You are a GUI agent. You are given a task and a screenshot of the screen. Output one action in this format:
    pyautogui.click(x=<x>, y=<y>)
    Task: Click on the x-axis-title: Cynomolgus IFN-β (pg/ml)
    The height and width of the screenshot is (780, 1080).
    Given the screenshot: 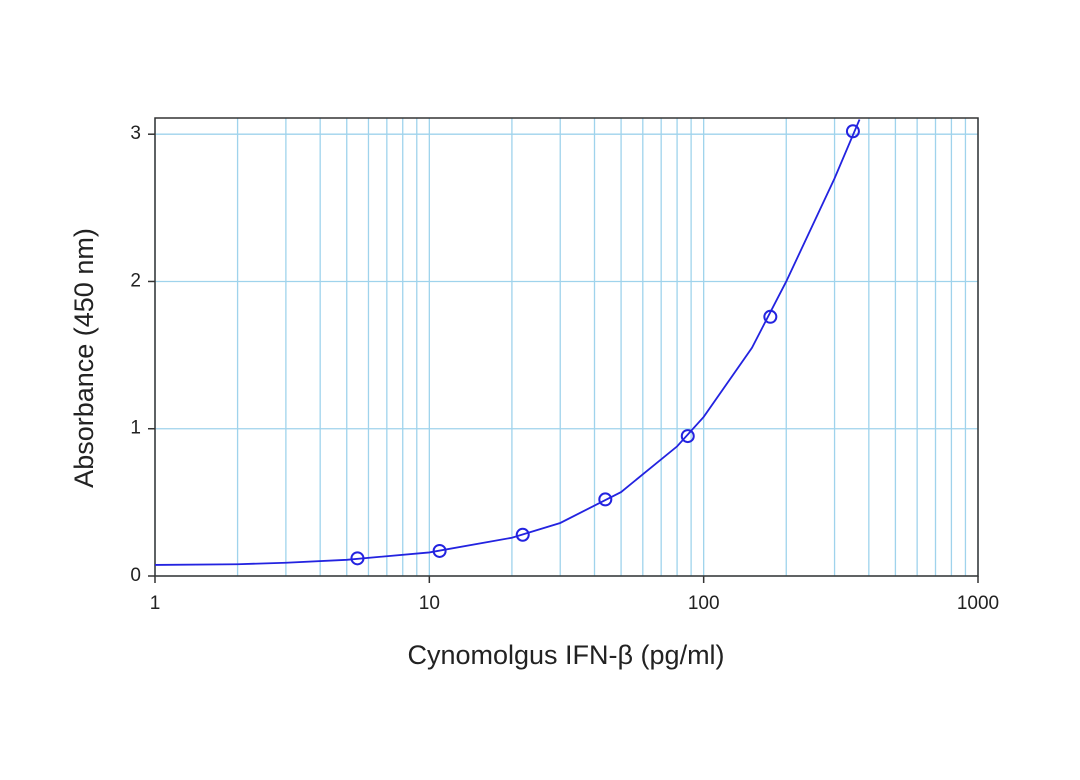 What is the action you would take?
    pyautogui.click(x=565, y=655)
    